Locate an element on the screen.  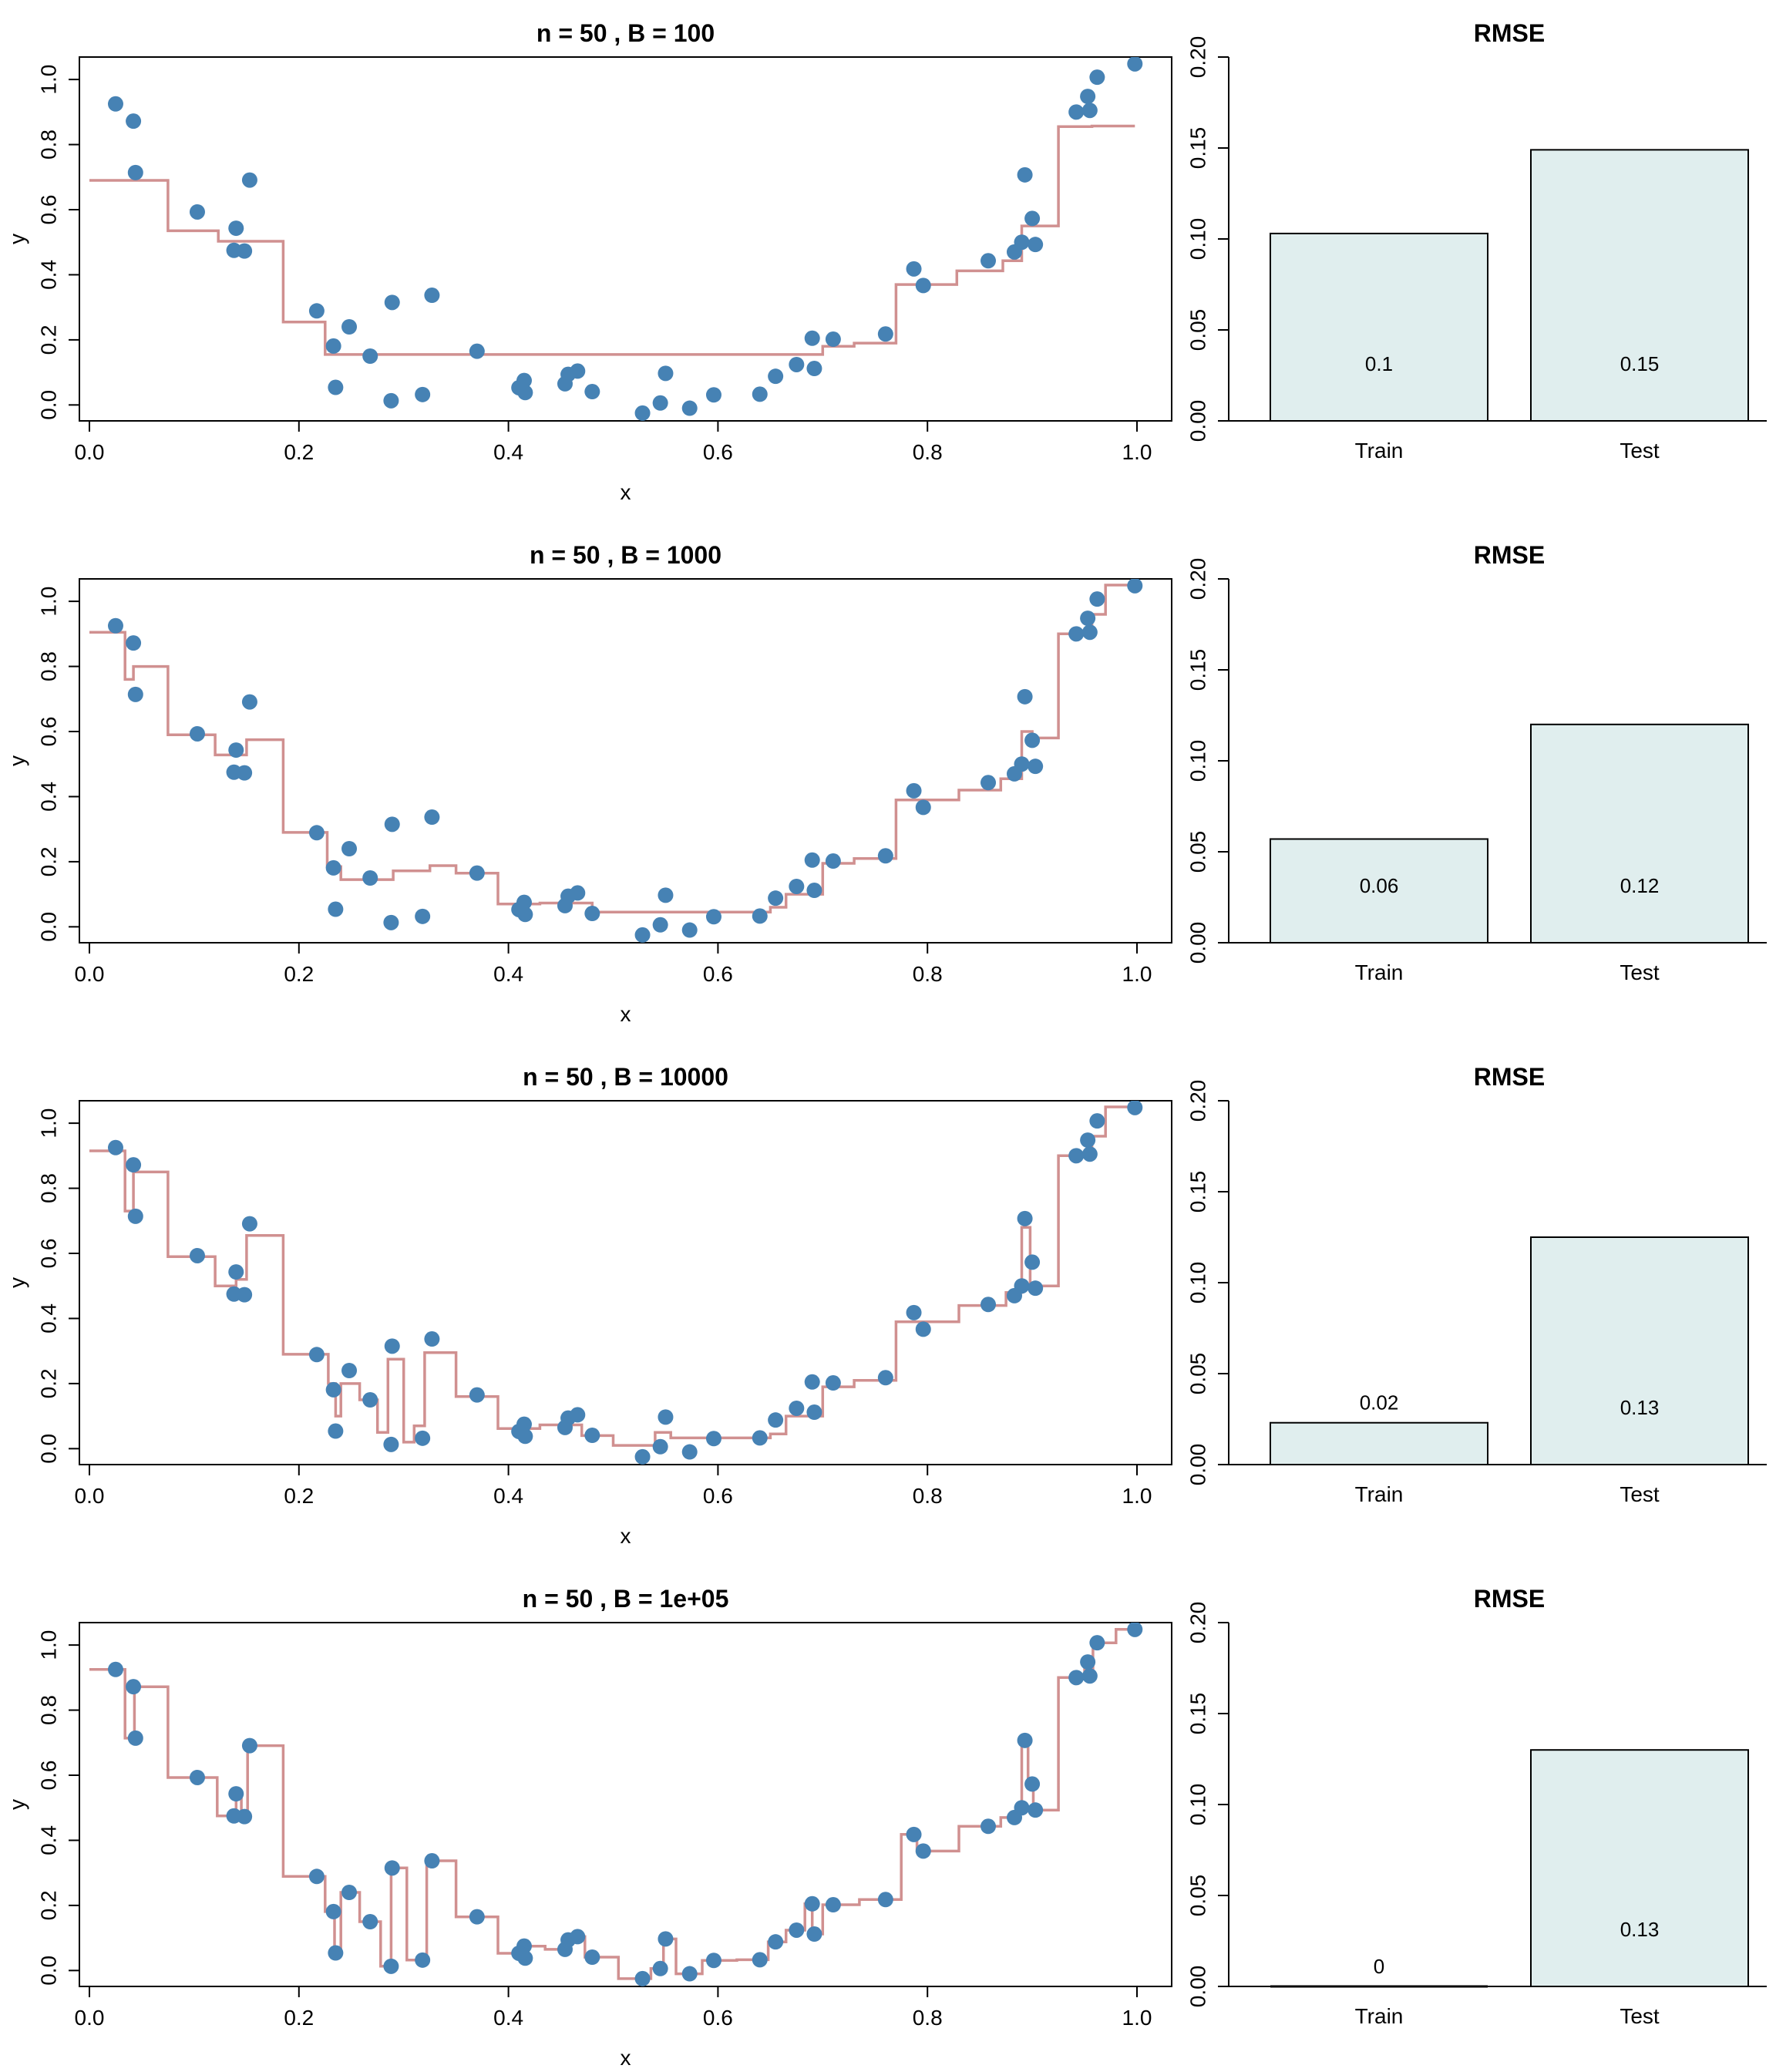
chart-title: RMSE is located at coordinates (1510, 555).